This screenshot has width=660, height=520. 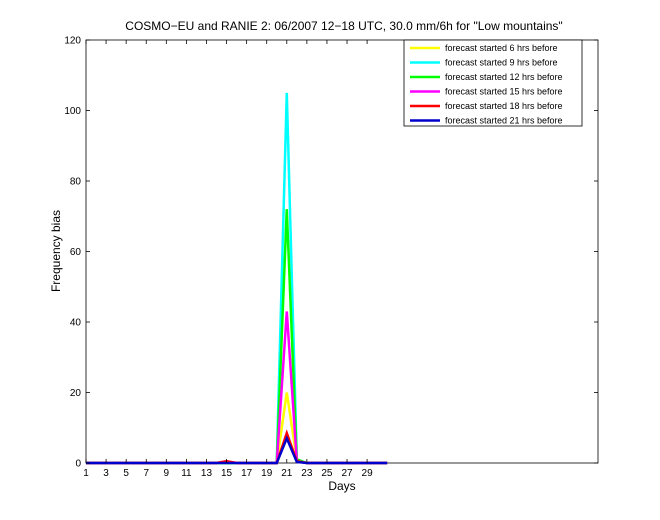 What do you see at coordinates (72, 111) in the screenshot?
I see `y-tick-label: 100` at bounding box center [72, 111].